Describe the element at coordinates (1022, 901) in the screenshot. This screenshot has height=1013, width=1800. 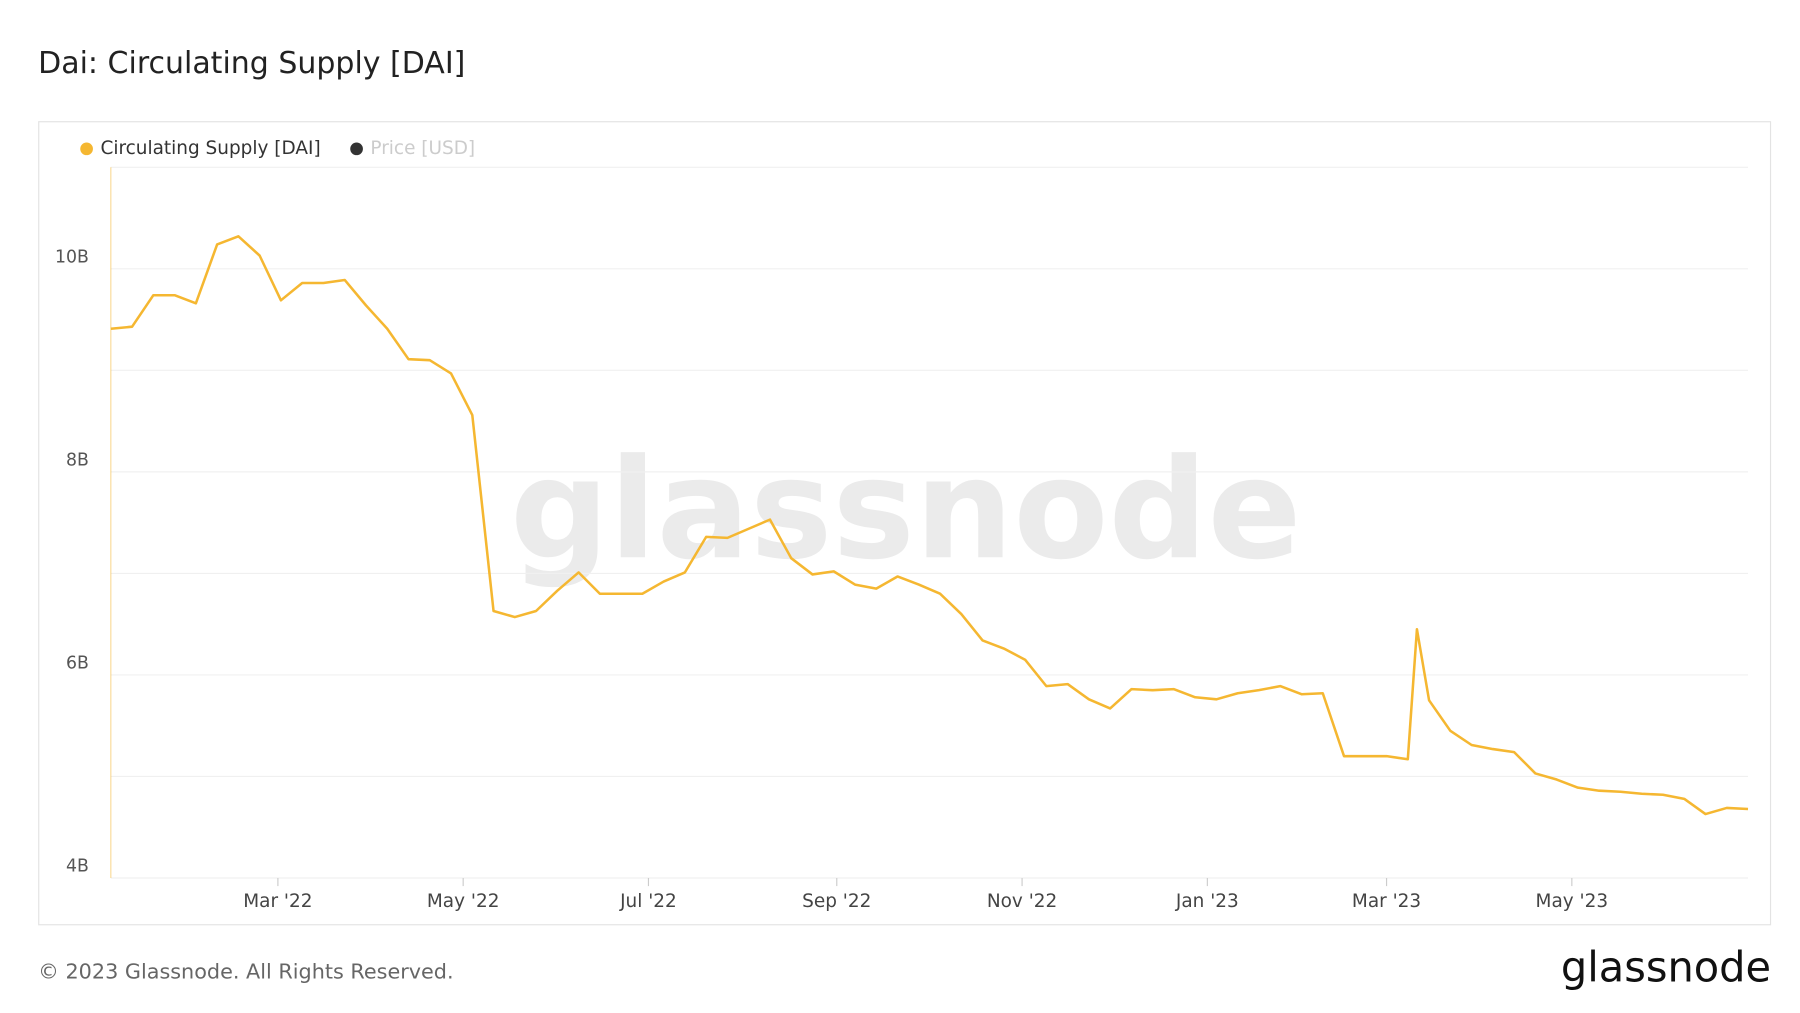
I see `x-tick-label: Nov '22` at that location.